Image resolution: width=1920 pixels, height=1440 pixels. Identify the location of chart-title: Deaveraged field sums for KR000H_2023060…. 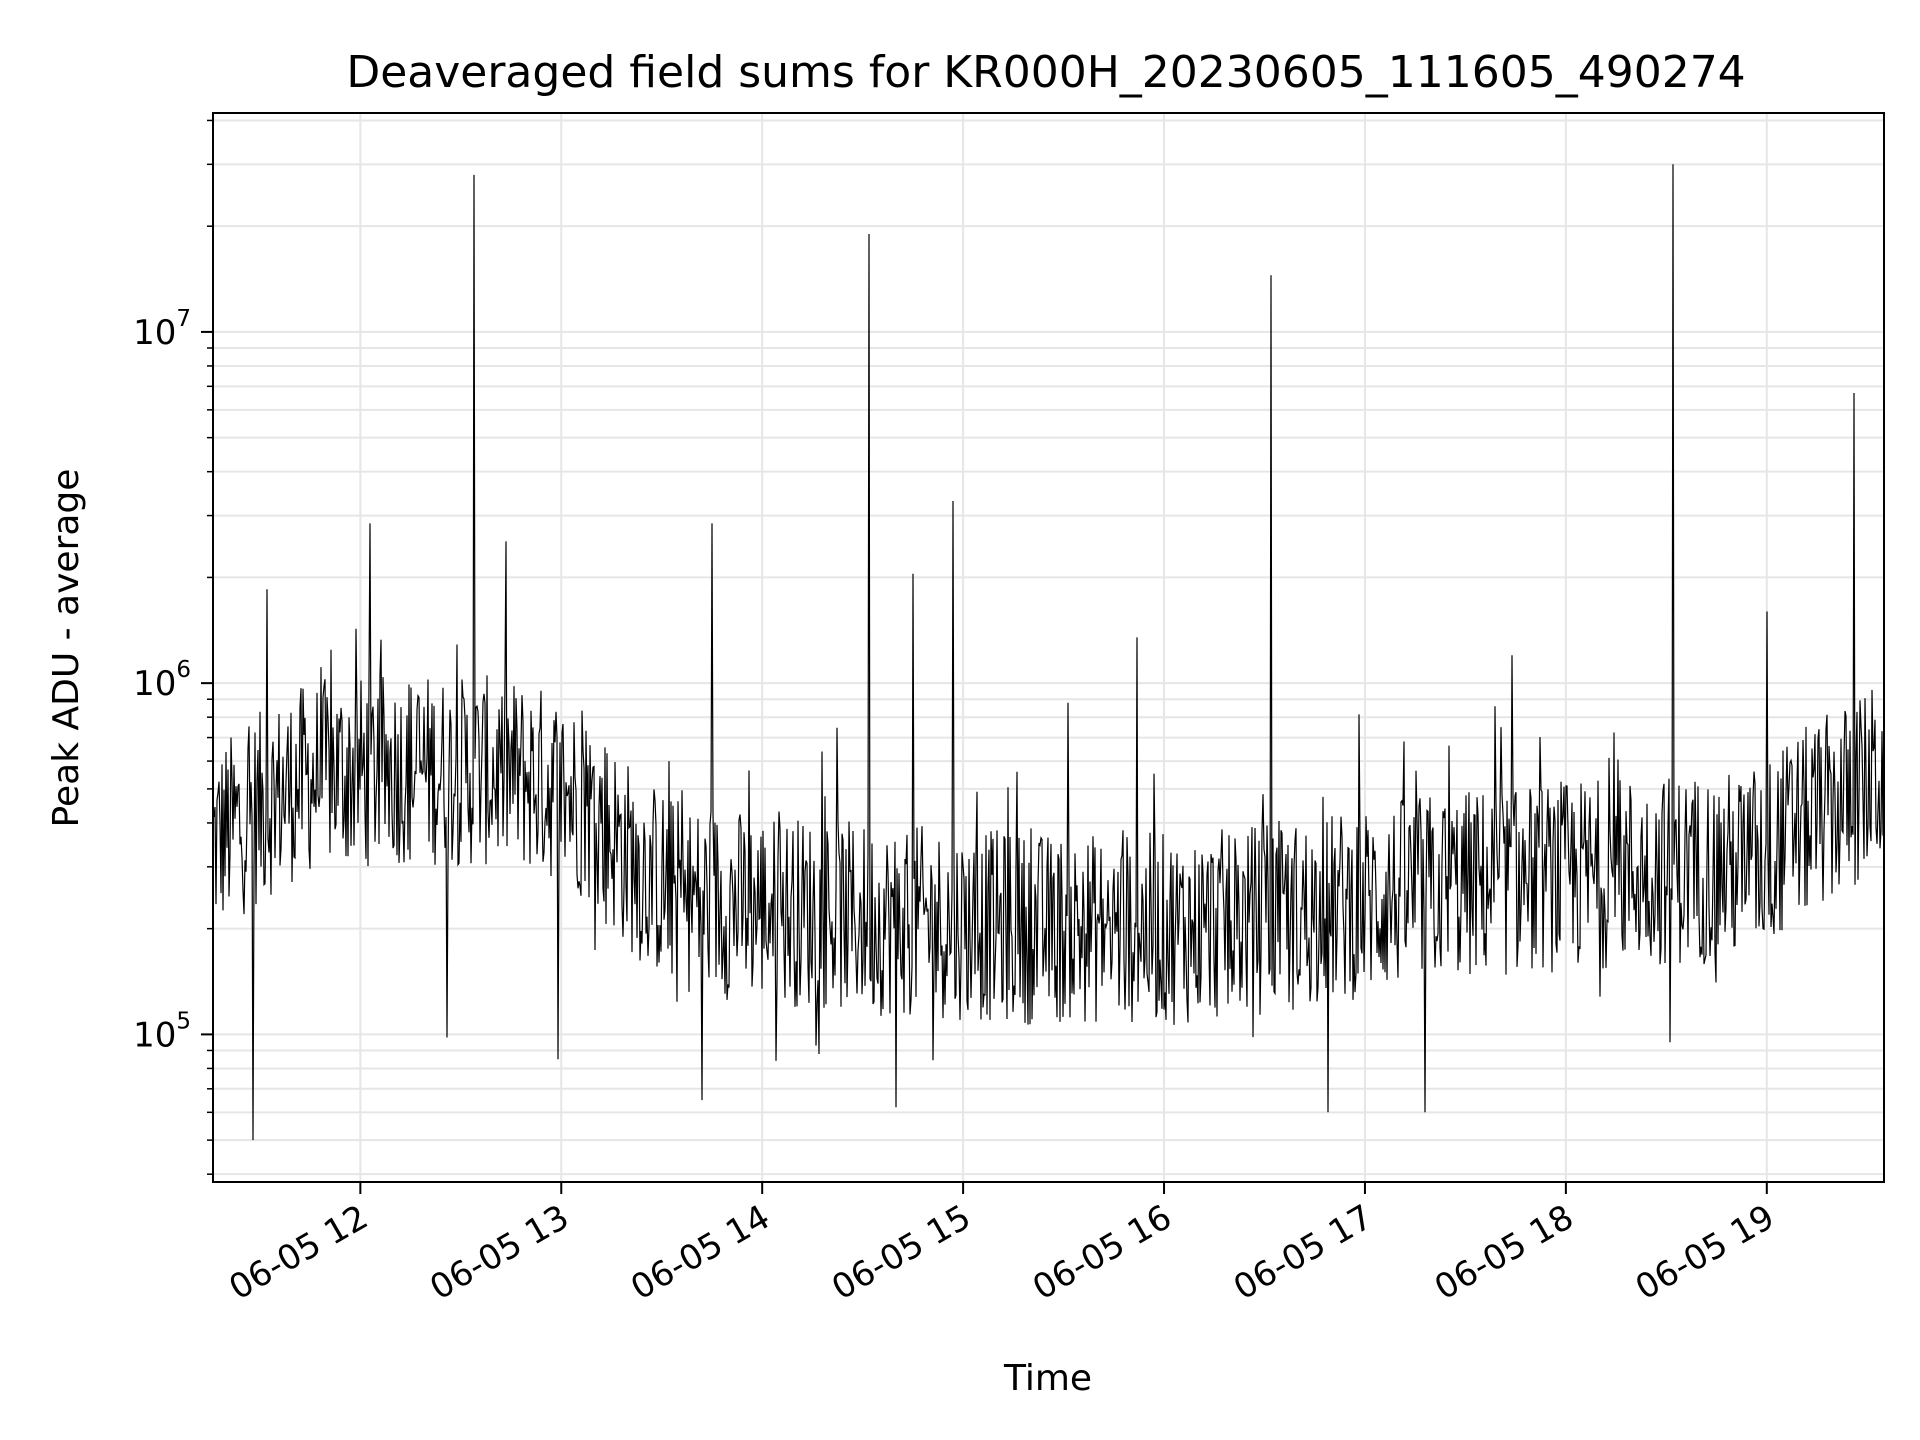
(1045, 72).